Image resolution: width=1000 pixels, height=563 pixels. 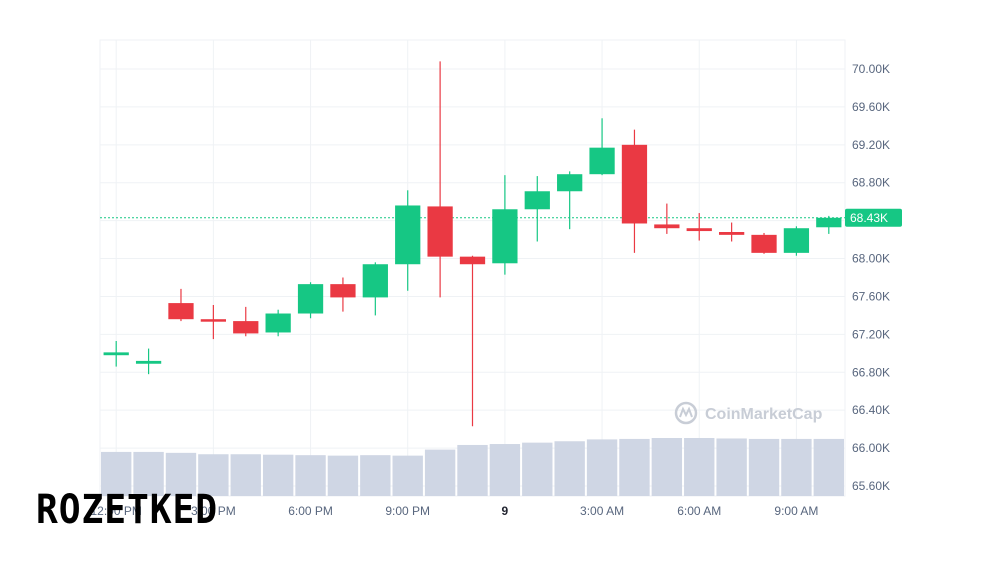 What do you see at coordinates (116, 511) in the screenshot?
I see `x-tick-label: 12:00 PM` at bounding box center [116, 511].